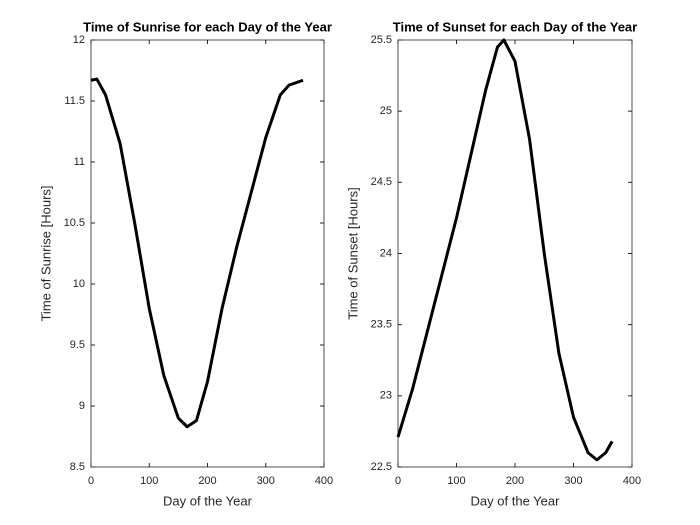 Image resolution: width=700 pixels, height=525 pixels. I want to click on y-tick-label: 8.5, so click(77, 467).